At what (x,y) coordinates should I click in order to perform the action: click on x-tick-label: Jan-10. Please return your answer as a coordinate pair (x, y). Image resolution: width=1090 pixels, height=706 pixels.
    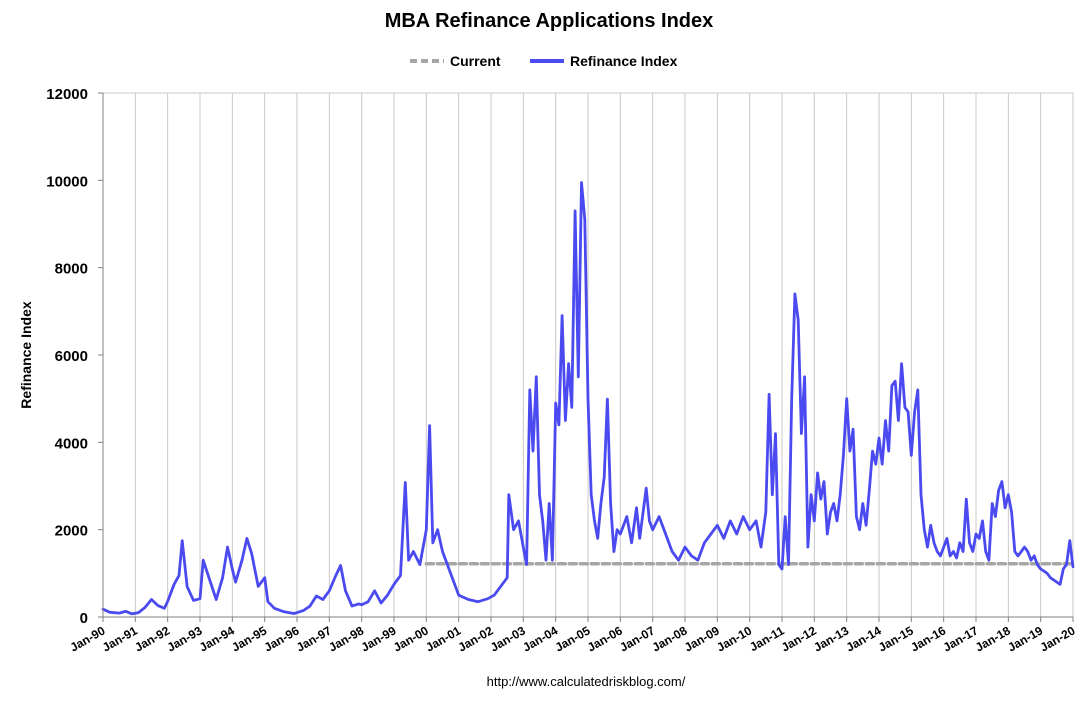
    Looking at the image, I should click on (734, 638).